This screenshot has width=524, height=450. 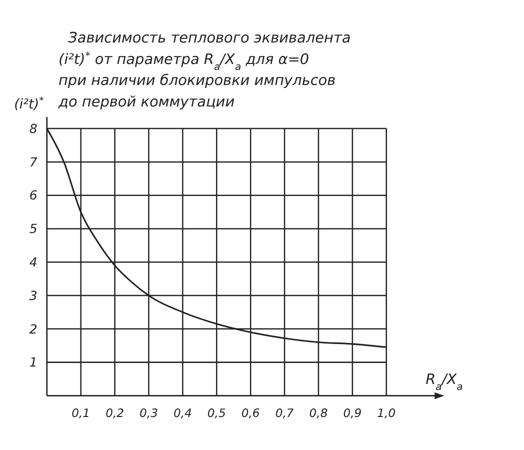 I want to click on y-axis-title: (i²t)$^{*}$, so click(x=29, y=103).